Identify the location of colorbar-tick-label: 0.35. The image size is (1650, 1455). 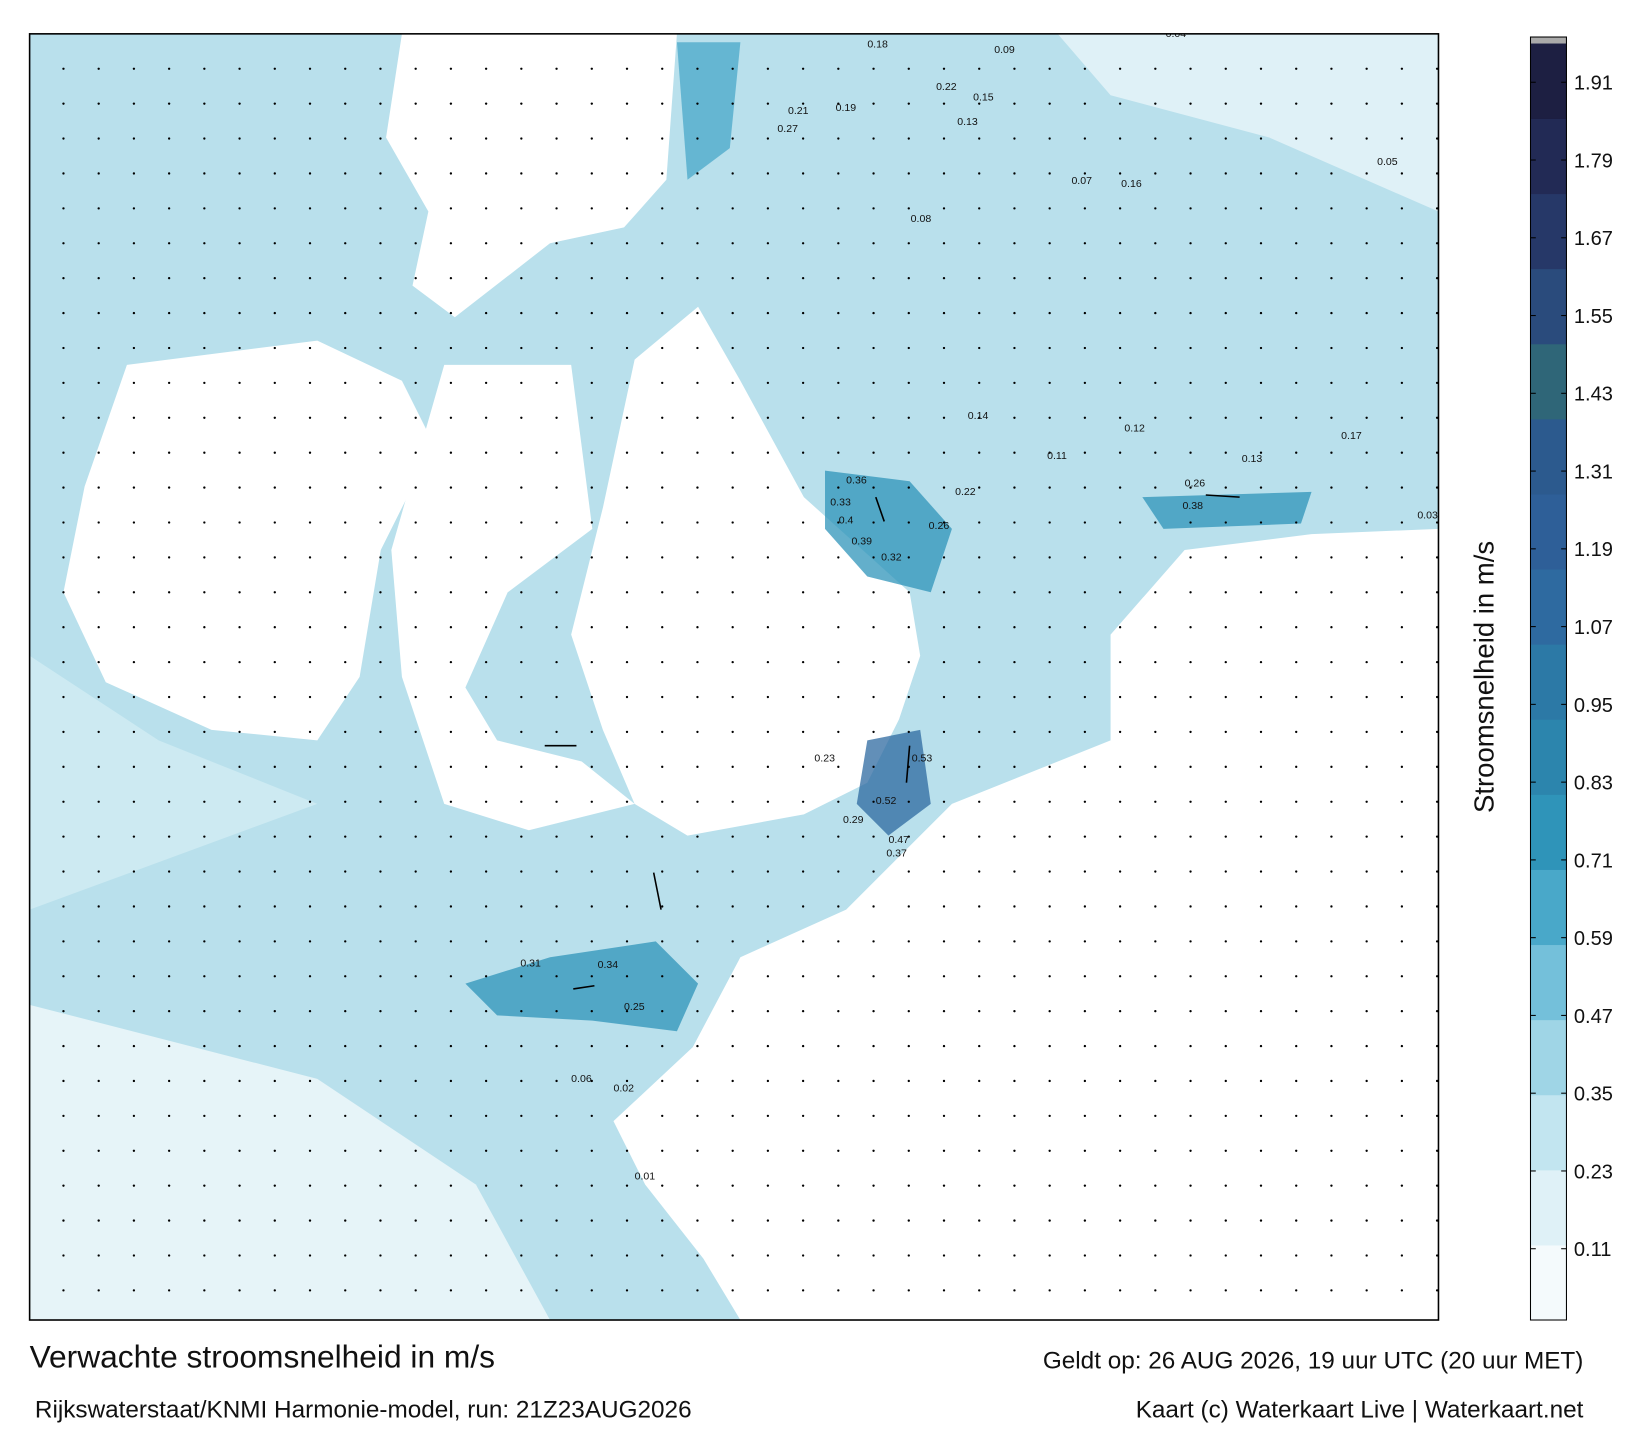
(1593, 1095).